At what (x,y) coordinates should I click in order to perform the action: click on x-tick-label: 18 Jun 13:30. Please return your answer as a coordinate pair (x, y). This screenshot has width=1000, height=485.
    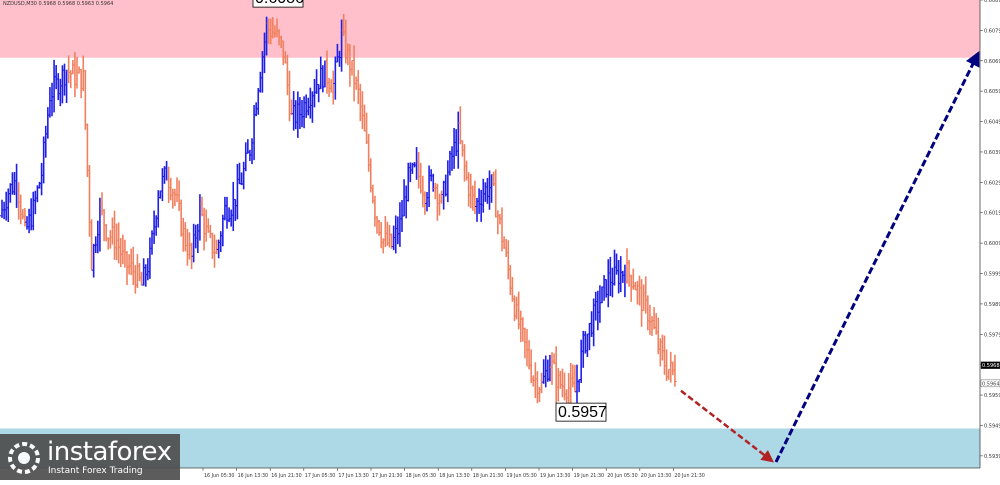
    Looking at the image, I should click on (454, 476).